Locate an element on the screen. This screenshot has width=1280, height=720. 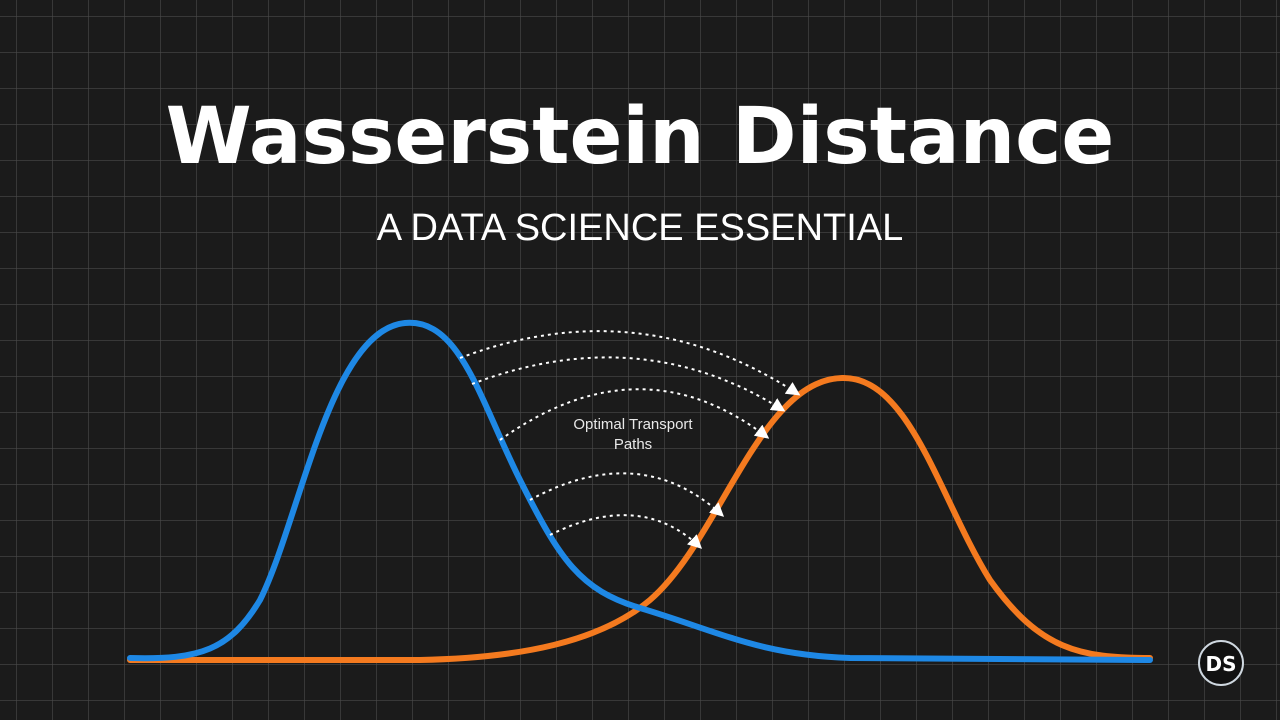
logo-text: DS is located at coordinates (1220, 664).